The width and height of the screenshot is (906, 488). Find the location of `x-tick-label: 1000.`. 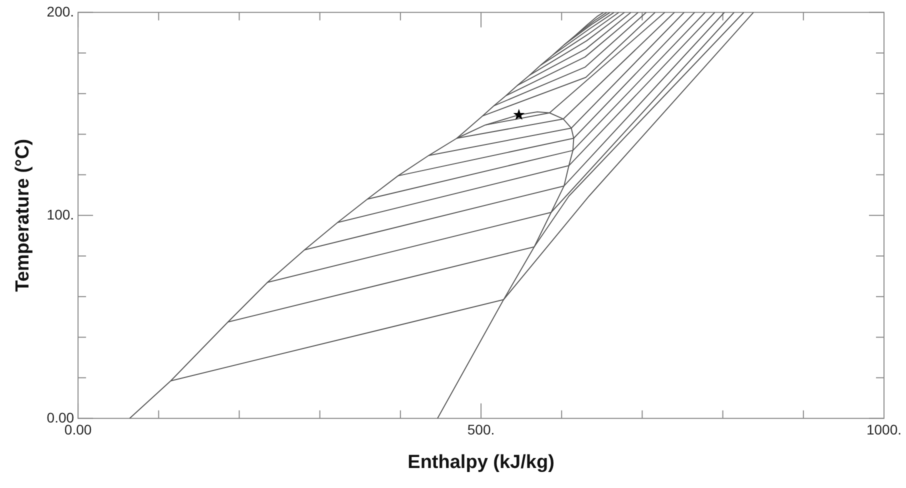

x-tick-label: 1000. is located at coordinates (884, 430).